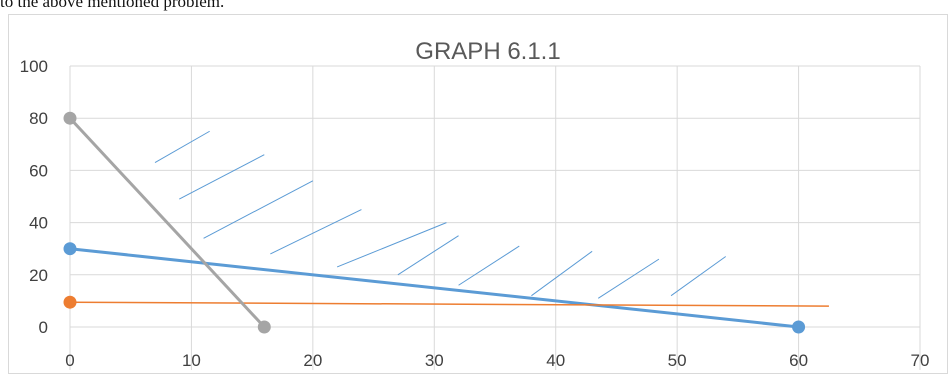 The width and height of the screenshot is (949, 374). Describe the element at coordinates (38, 223) in the screenshot. I see `y-tick-label-40: 40` at that location.